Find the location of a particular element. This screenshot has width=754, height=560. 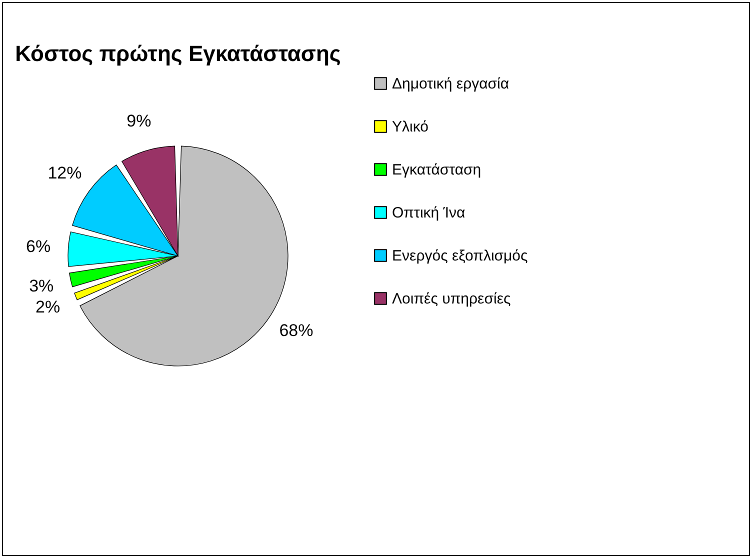

data-label: 68% is located at coordinates (296, 330).